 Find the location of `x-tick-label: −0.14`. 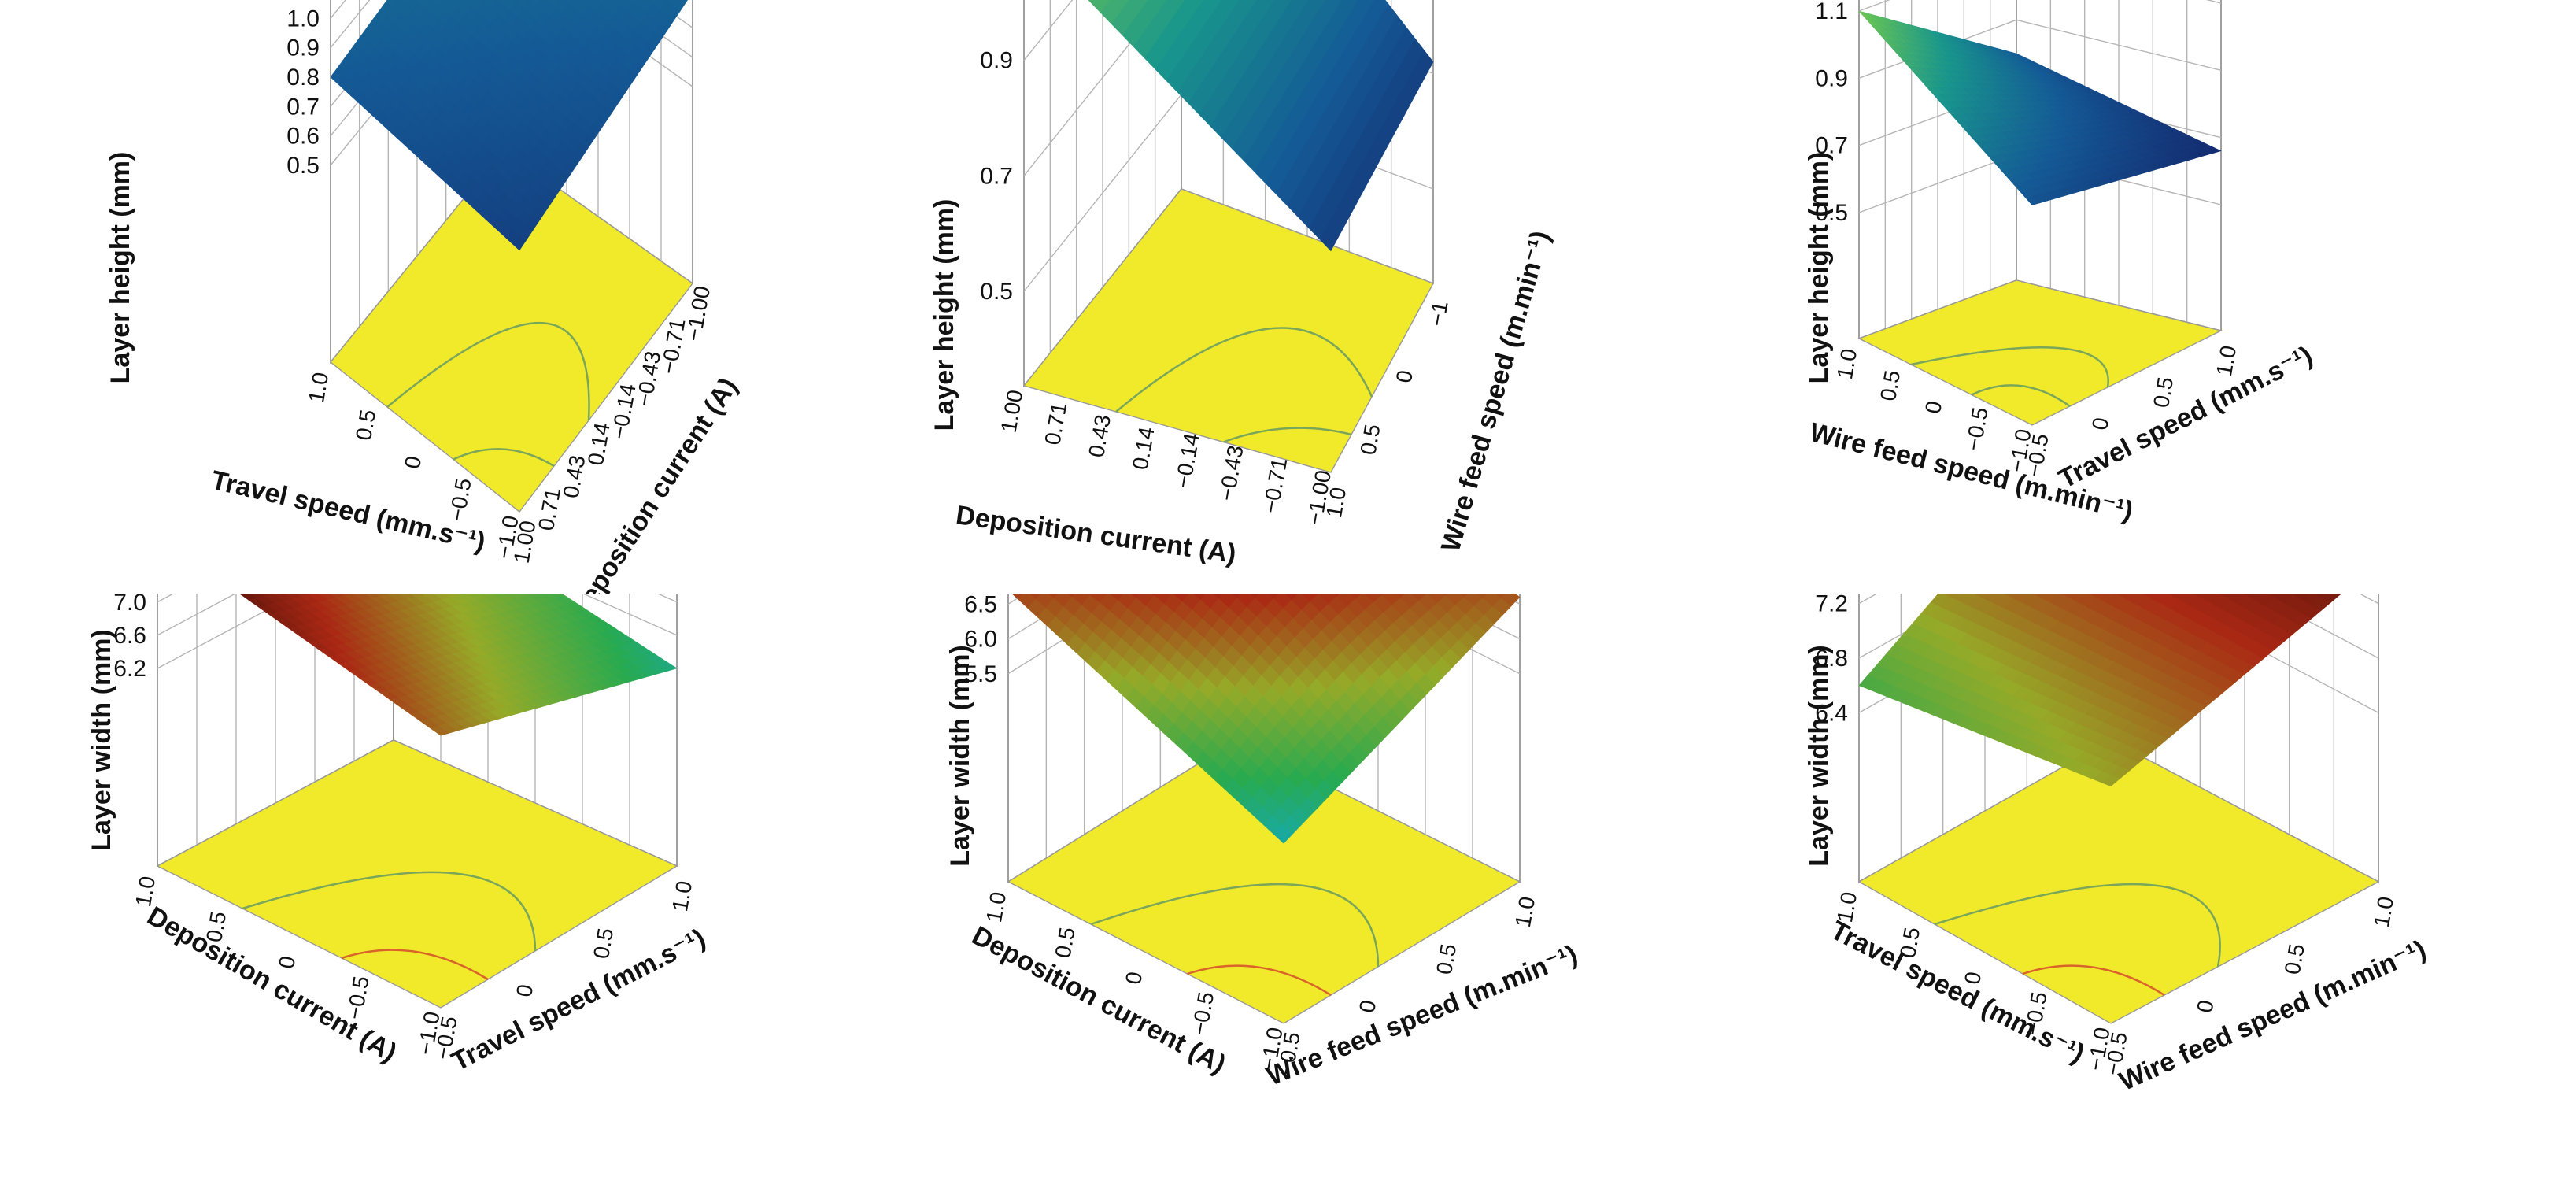

x-tick-label: −0.14 is located at coordinates (1187, 460).